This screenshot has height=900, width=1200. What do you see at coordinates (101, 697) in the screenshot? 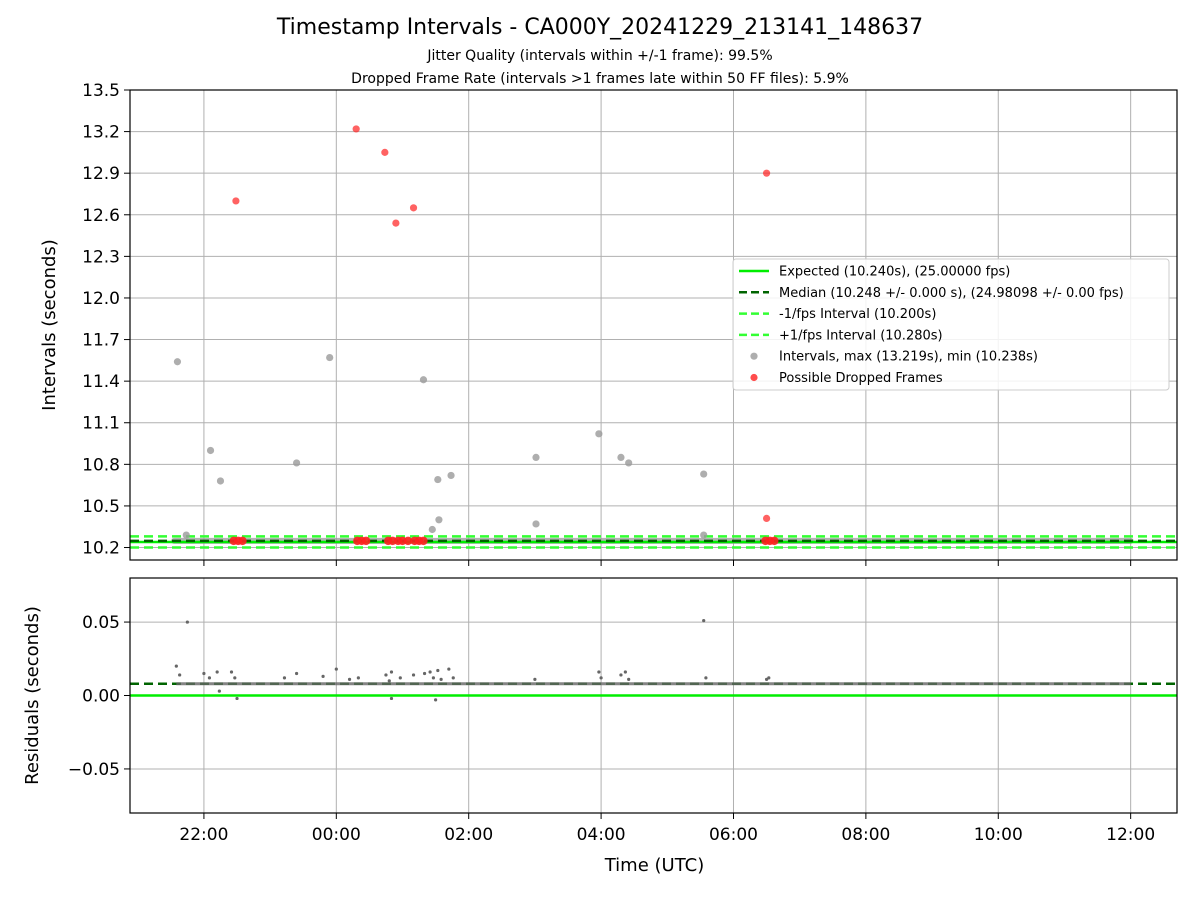
I see `bottom-ytick-label: 0.00` at bounding box center [101, 697].